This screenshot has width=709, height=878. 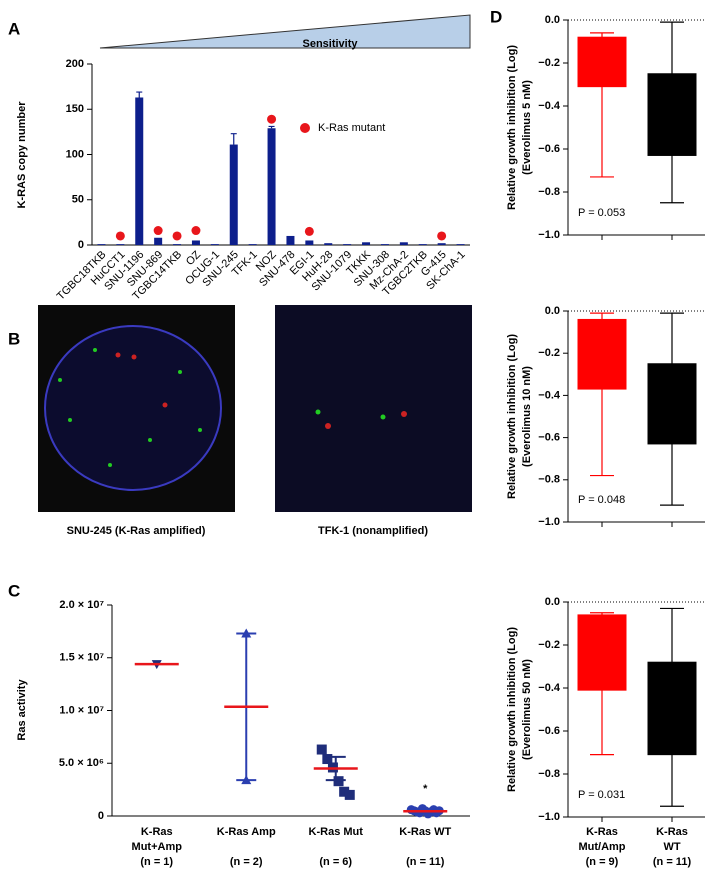 I want to click on legend-label: K-Ras mutant, so click(x=351, y=128).